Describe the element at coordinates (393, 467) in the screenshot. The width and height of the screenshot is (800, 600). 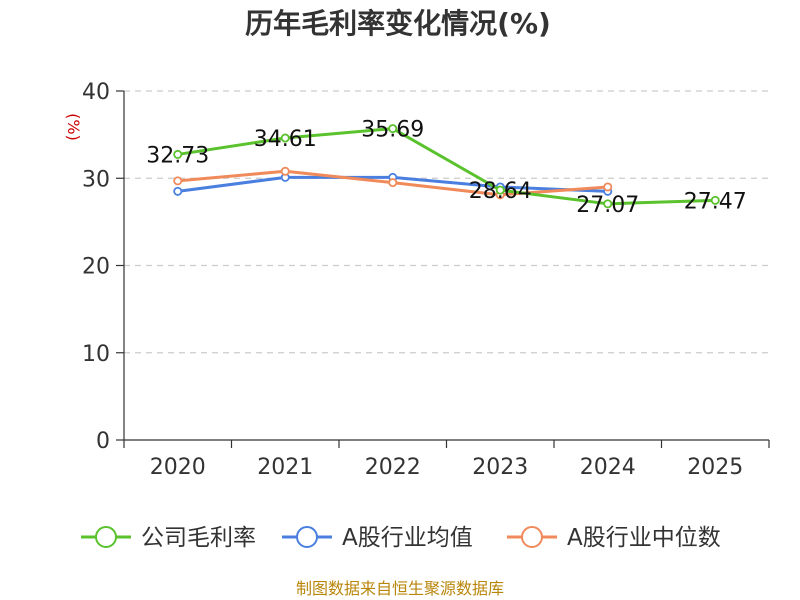
I see `x-tick-label: 2022` at that location.